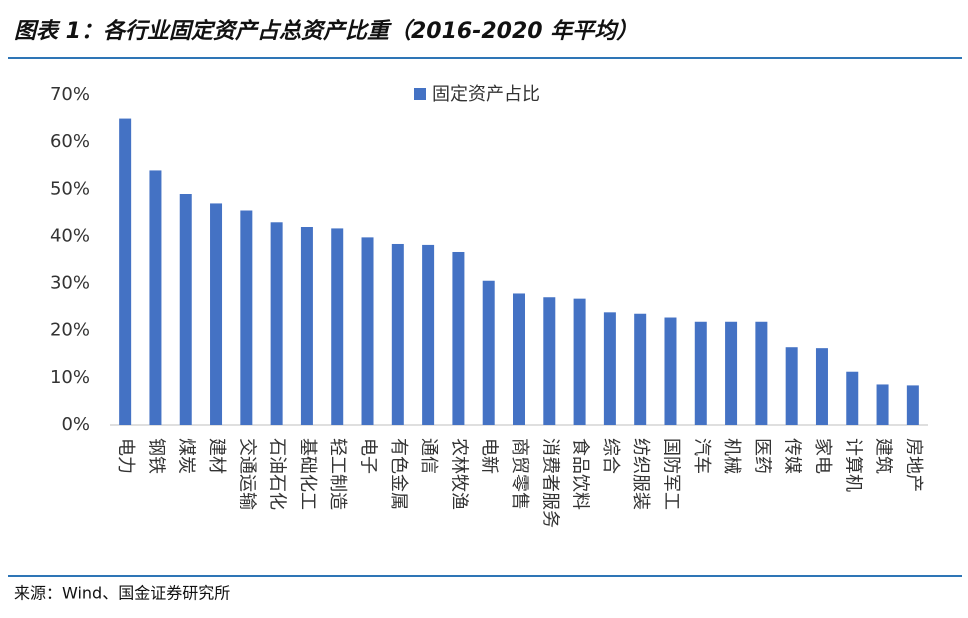 The image size is (968, 618). I want to click on x-tick-label: 传媒, so click(792, 456).